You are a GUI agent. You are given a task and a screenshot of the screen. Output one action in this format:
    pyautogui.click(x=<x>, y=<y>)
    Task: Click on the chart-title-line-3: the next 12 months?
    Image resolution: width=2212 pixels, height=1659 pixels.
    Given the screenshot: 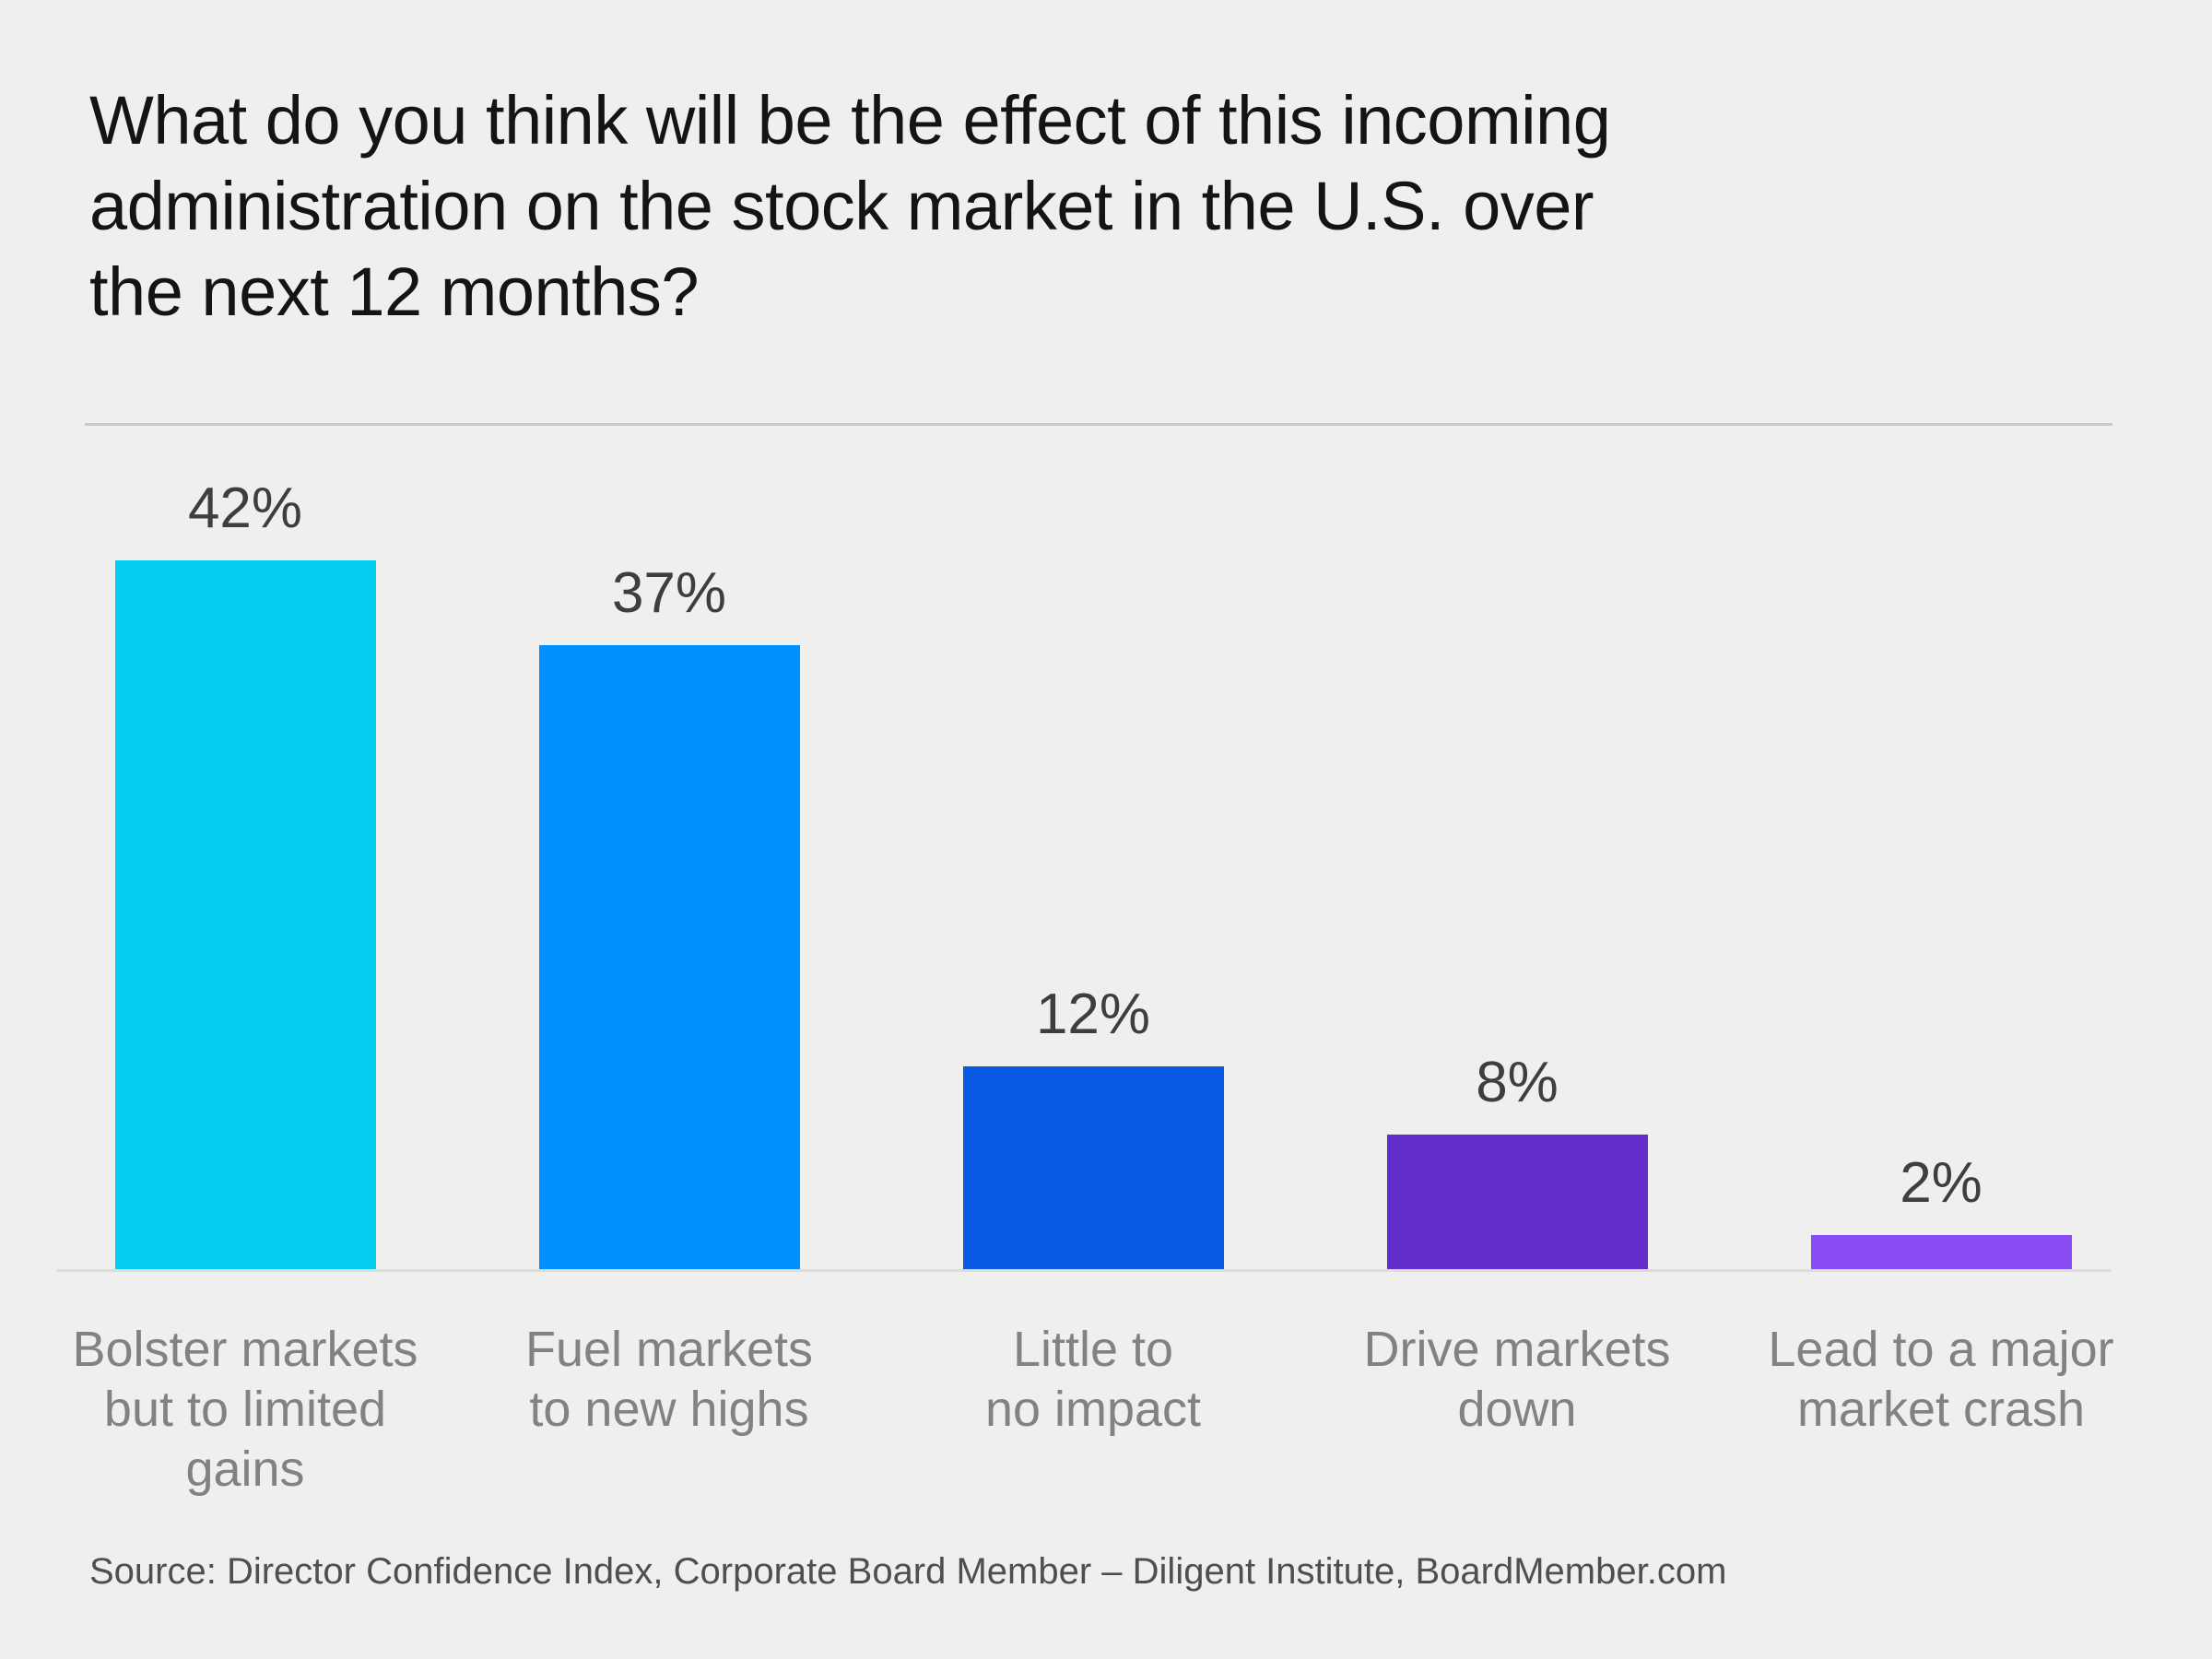 What is the action you would take?
    pyautogui.click(x=394, y=291)
    